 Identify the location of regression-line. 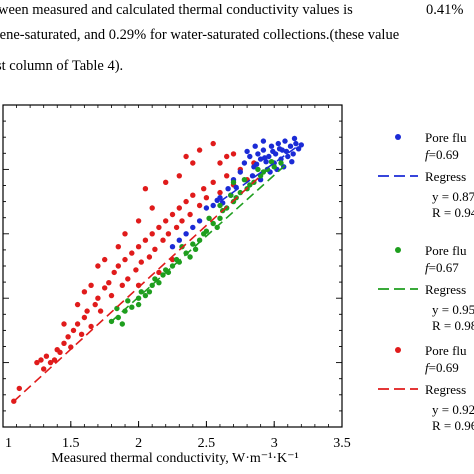
(260, 172).